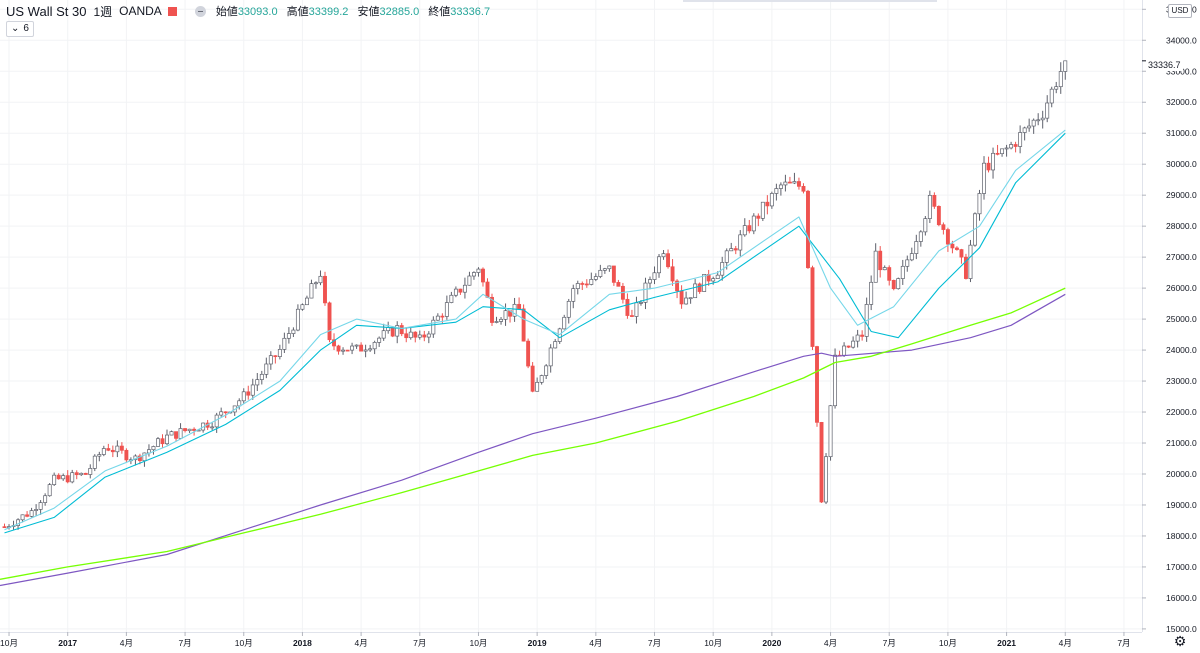  Describe the element at coordinates (1181, 381) in the screenshot. I see `y-tick-label: 23000.0` at that location.